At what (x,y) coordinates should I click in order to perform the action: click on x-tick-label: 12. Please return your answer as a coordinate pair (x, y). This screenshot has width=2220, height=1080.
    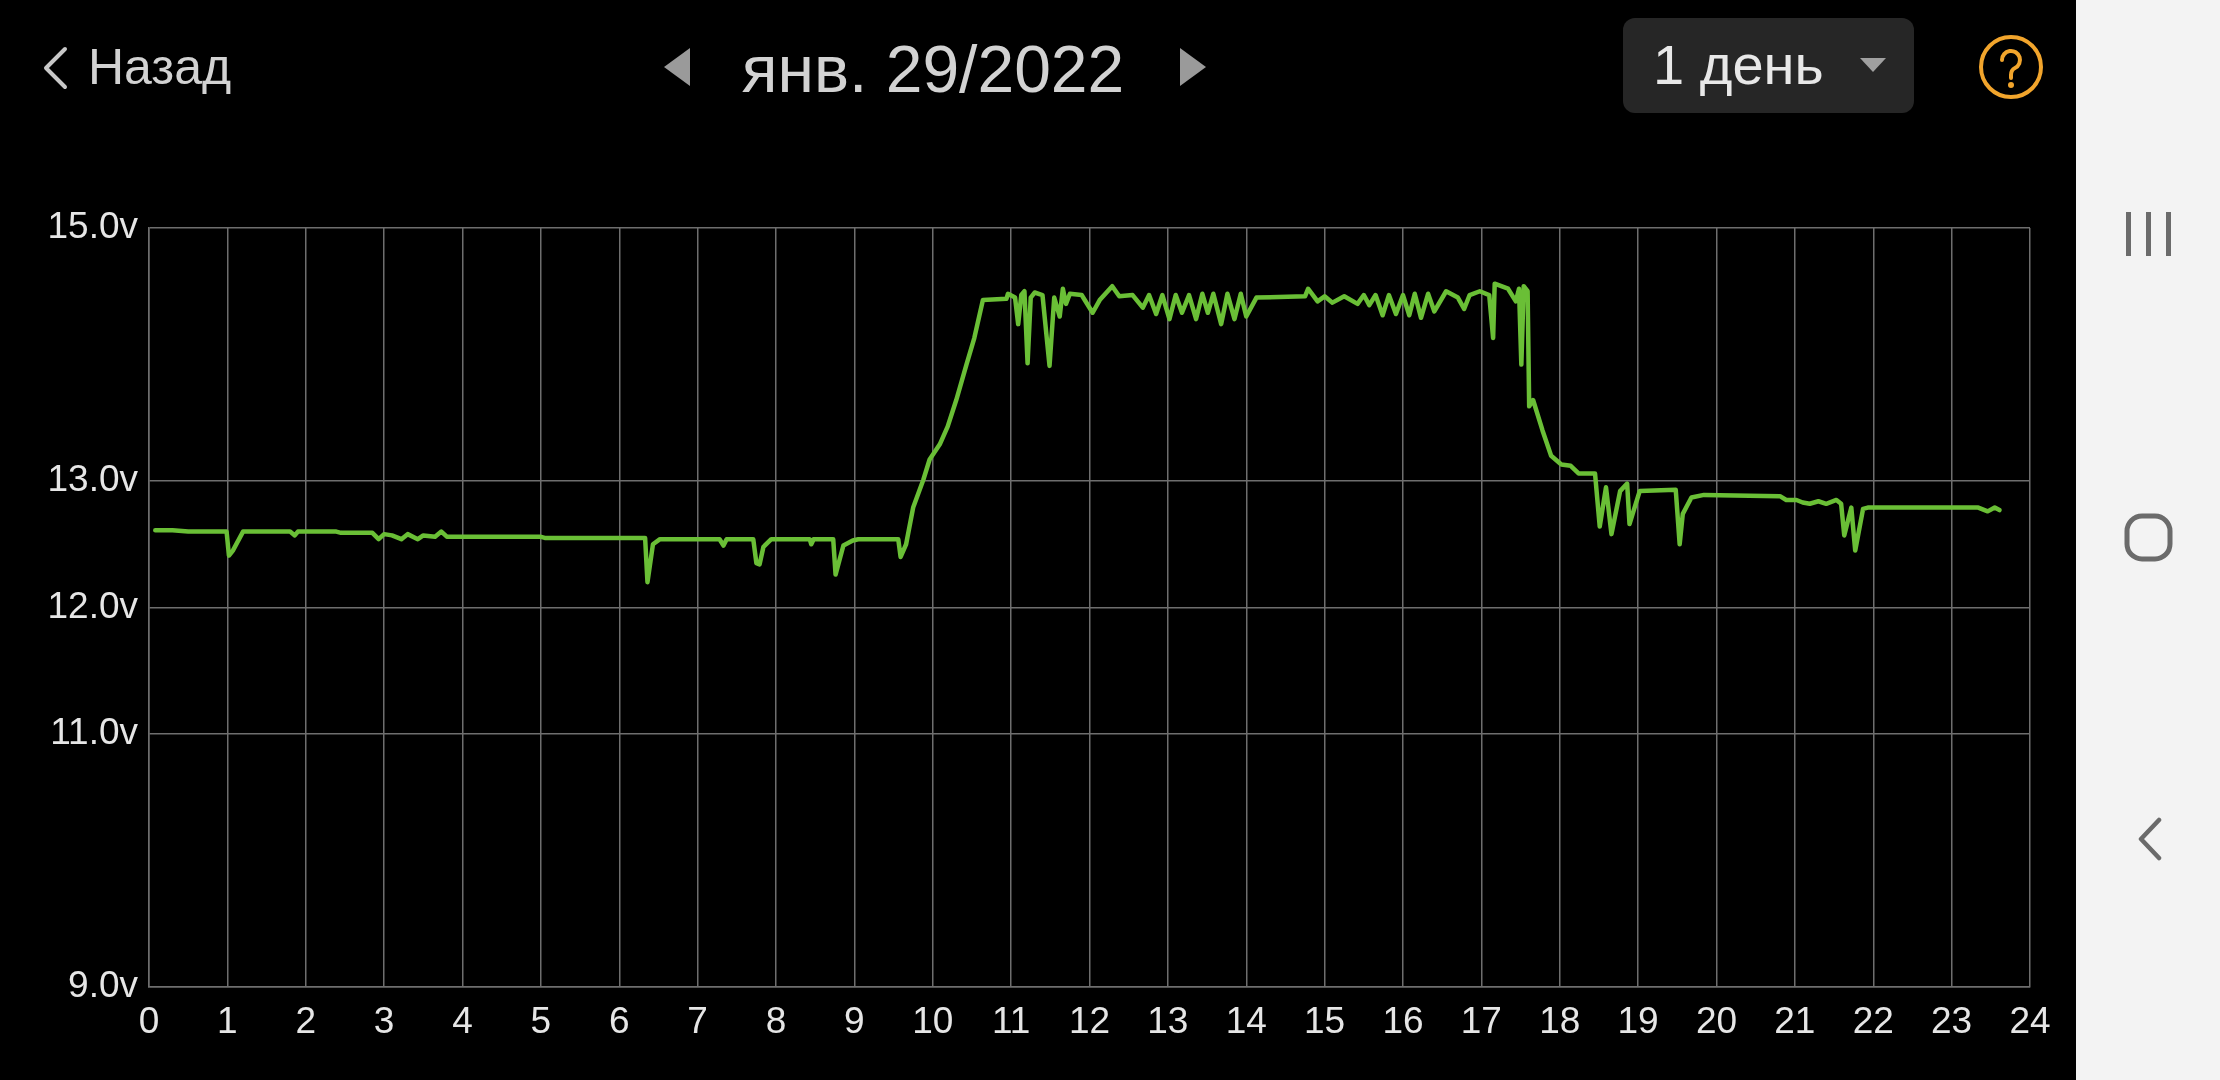
    Looking at the image, I should click on (1089, 1021).